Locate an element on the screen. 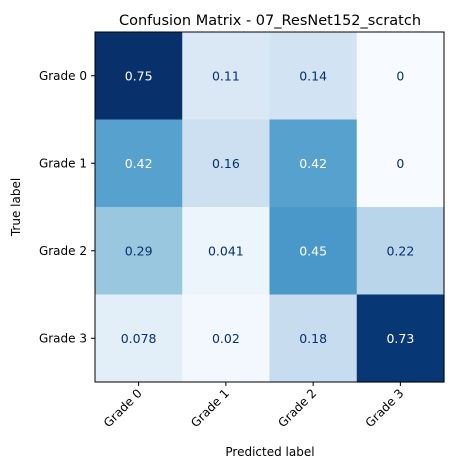 This screenshot has height=470, width=454. x-tick-label: Grade 1 is located at coordinates (210, 408).